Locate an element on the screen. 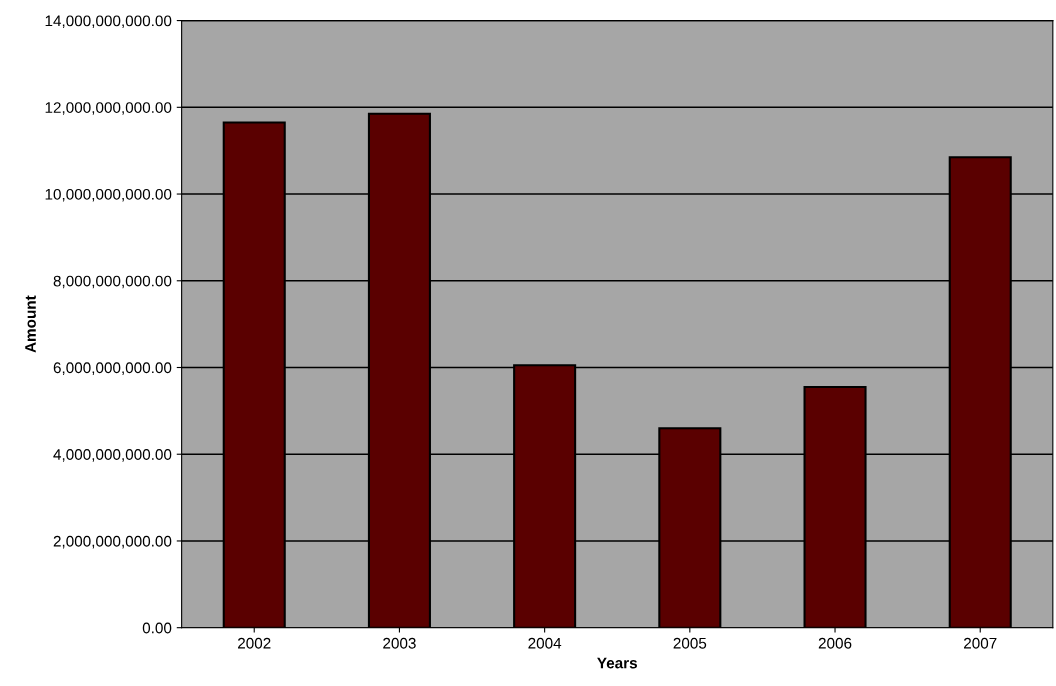  y-tick-label: 6,000,000,000.00 is located at coordinates (112, 368).